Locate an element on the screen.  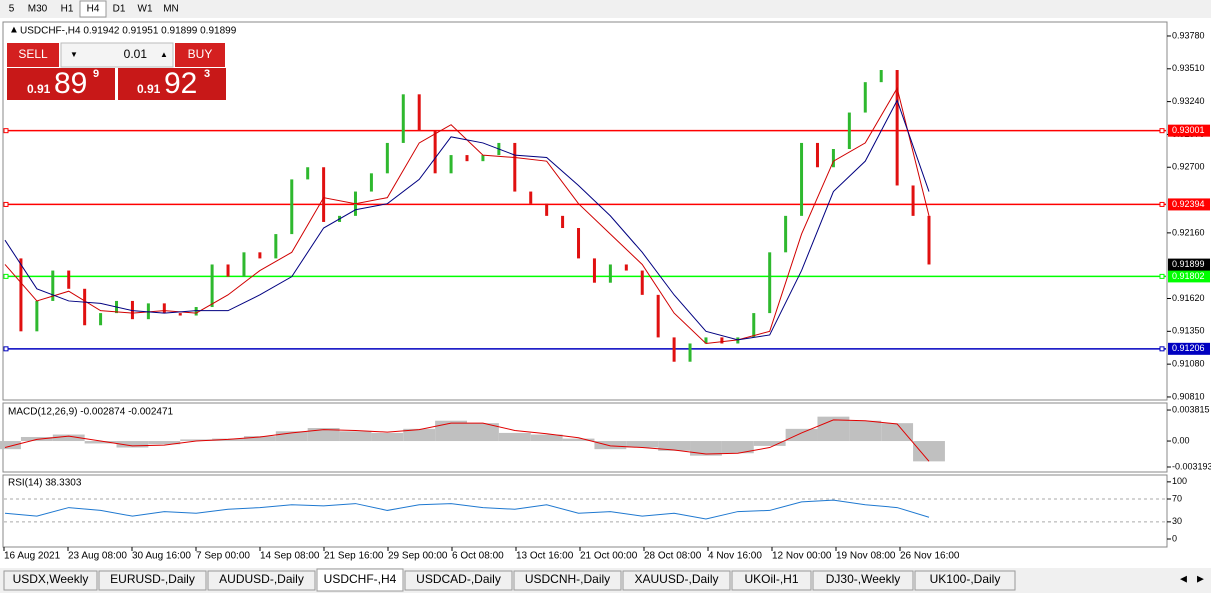
x-tick-label: 4 Nov 16:00 is located at coordinates (735, 556).